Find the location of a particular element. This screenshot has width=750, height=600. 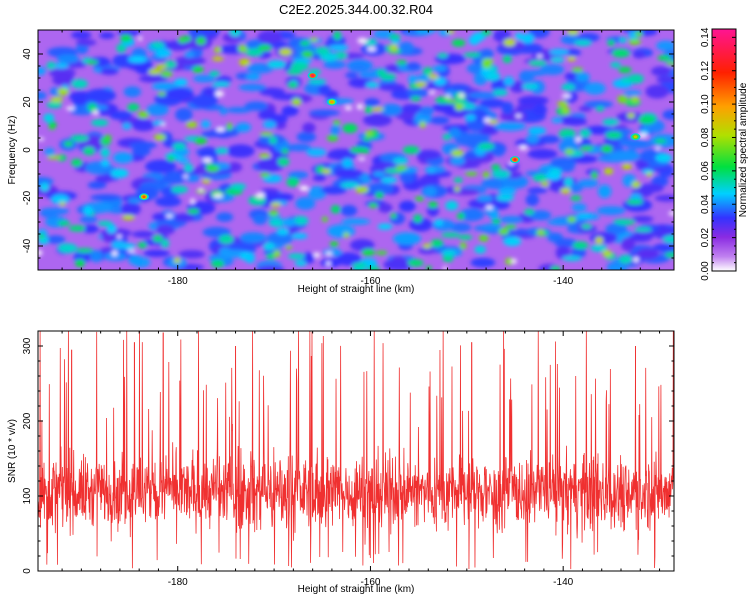

colorbar-tick-label: 0.02 is located at coordinates (705, 237).